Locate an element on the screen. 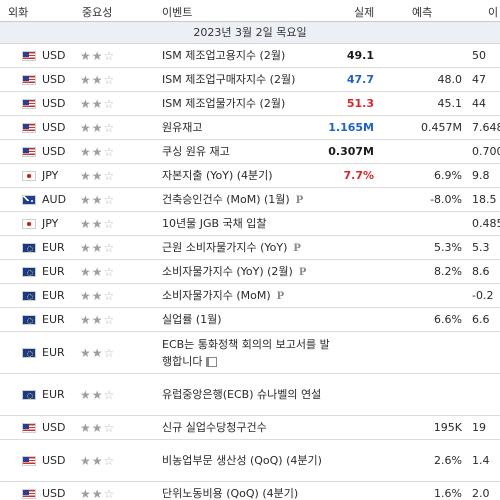 The width and height of the screenshot is (500, 500). header-event: 이벤트 is located at coordinates (177, 12).